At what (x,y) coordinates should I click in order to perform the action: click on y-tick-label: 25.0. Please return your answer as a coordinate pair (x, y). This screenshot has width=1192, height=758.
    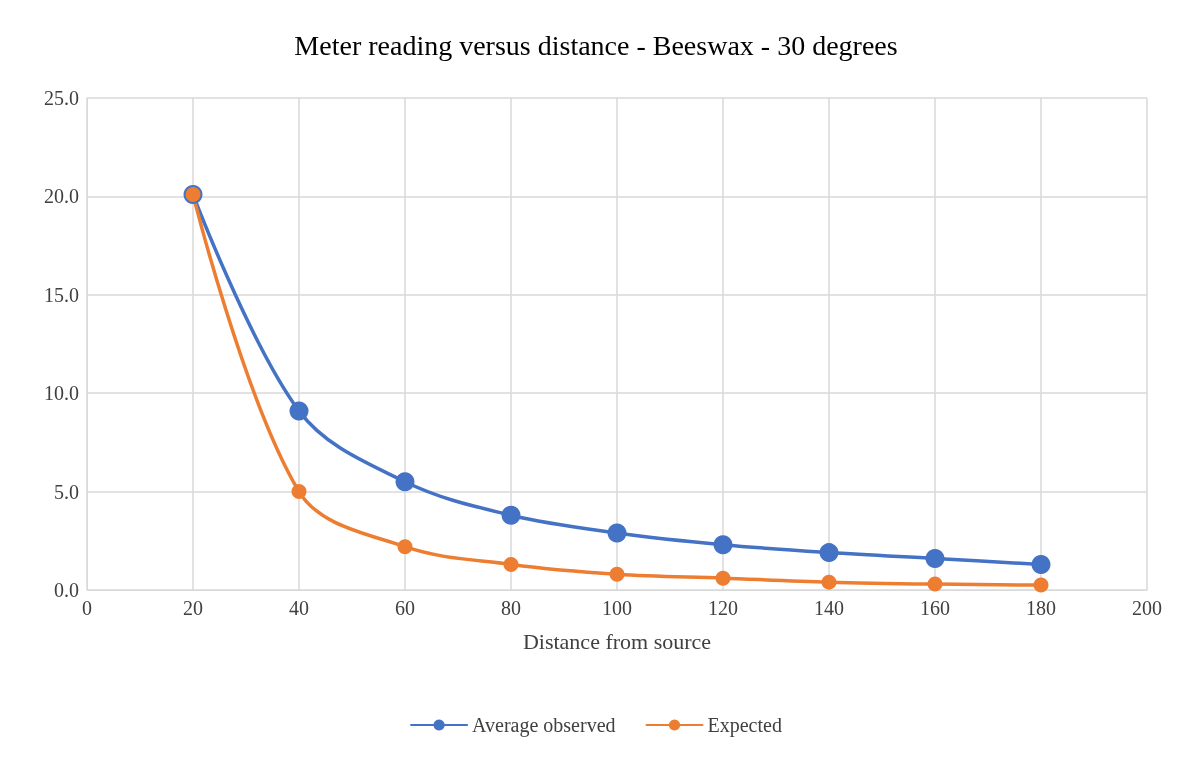
    Looking at the image, I should click on (61, 98).